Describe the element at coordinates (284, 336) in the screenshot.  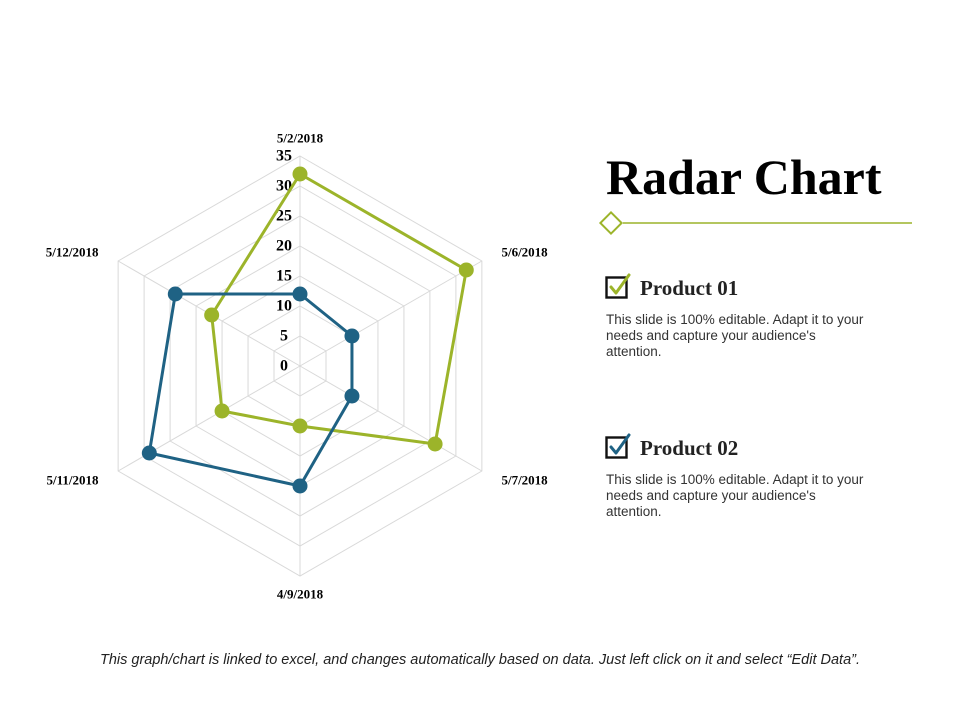
I see `axis-tick-label: 5` at that location.